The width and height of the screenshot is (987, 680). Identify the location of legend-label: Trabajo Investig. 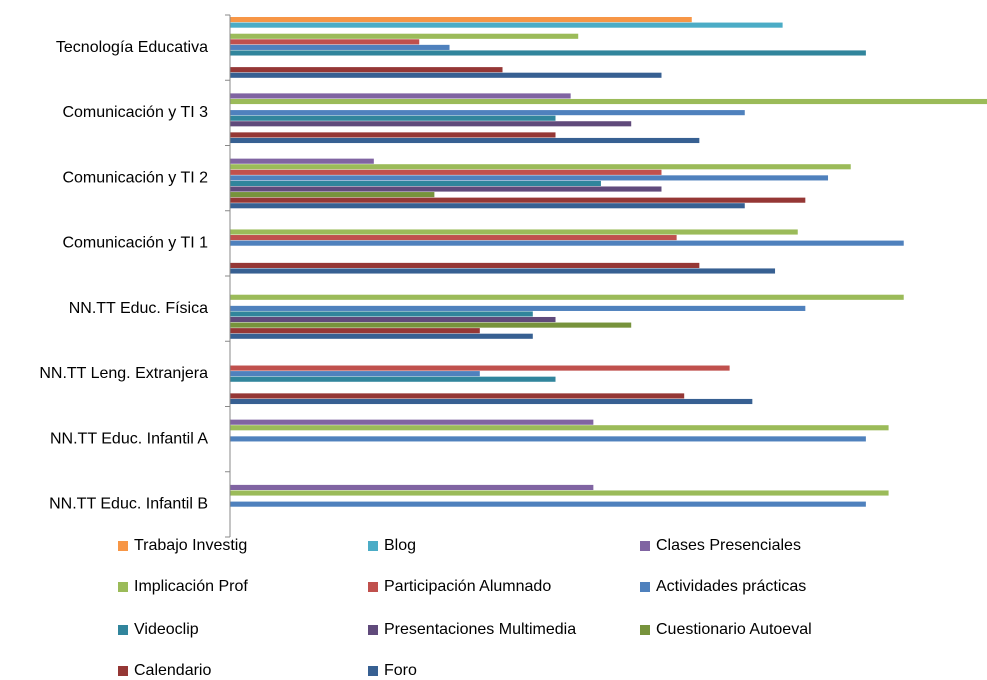
(190, 545).